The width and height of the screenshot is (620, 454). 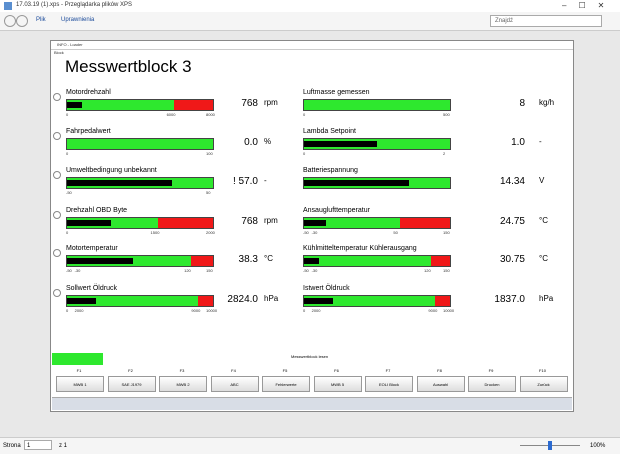 I want to click on gauge-tick-label: 9000, so click(x=196, y=310).